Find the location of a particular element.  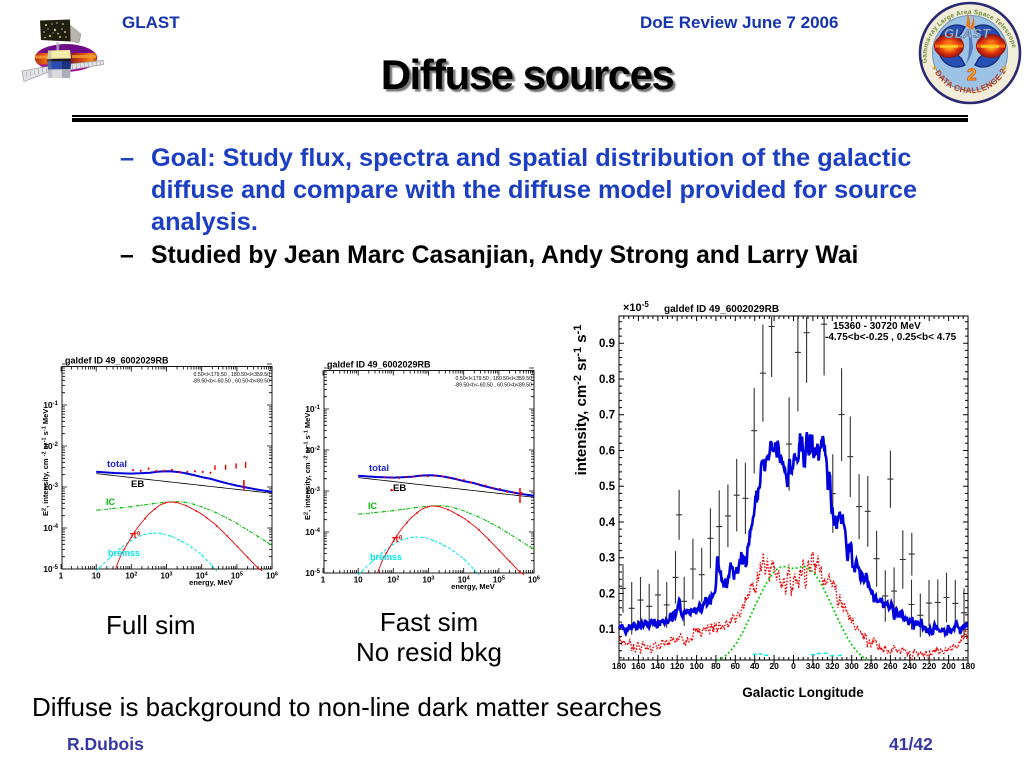

svg-text: 100 is located at coordinates (697, 666).